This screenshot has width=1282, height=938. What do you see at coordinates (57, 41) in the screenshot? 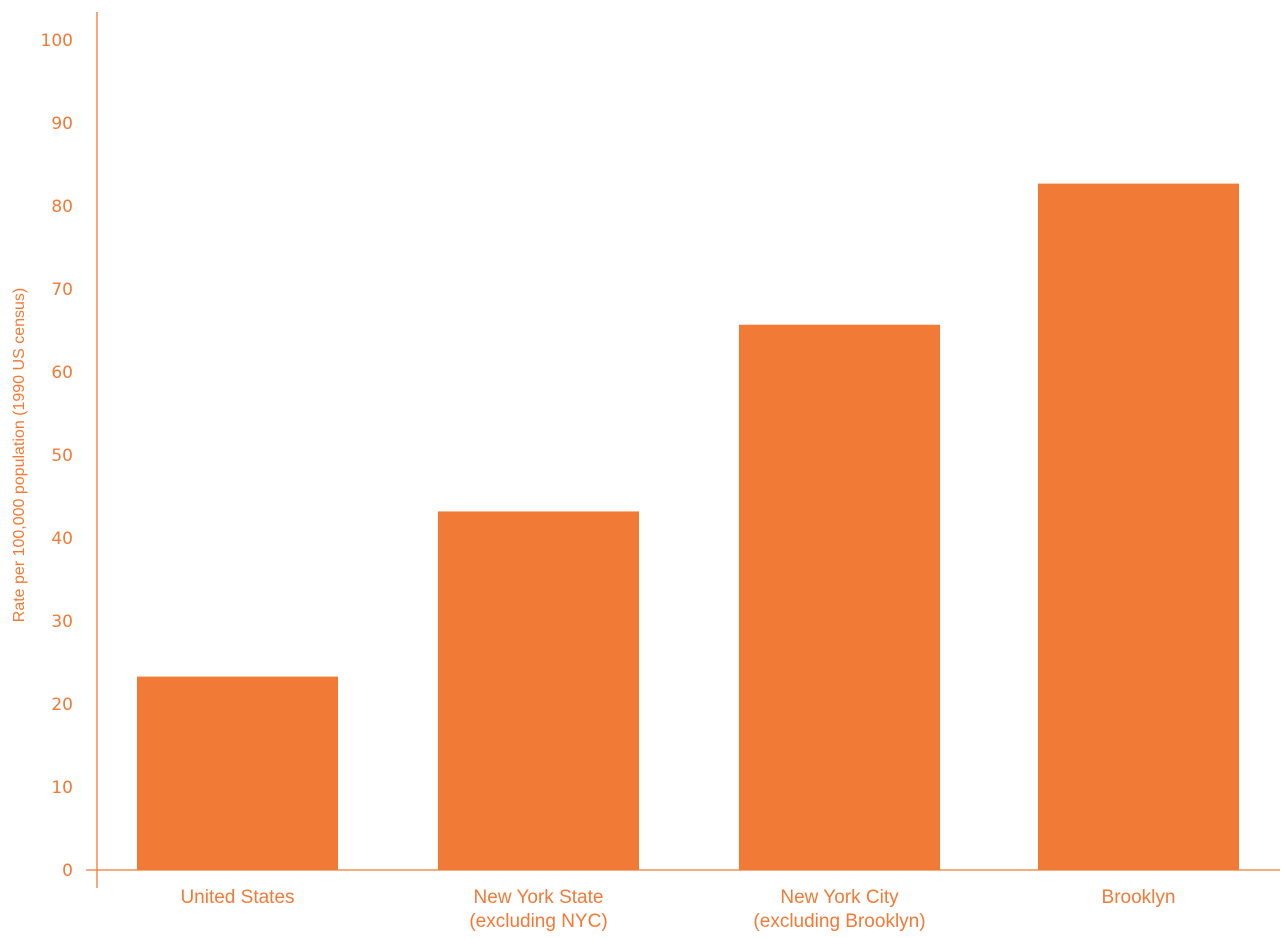
I see `y-tick-label: 100` at bounding box center [57, 41].